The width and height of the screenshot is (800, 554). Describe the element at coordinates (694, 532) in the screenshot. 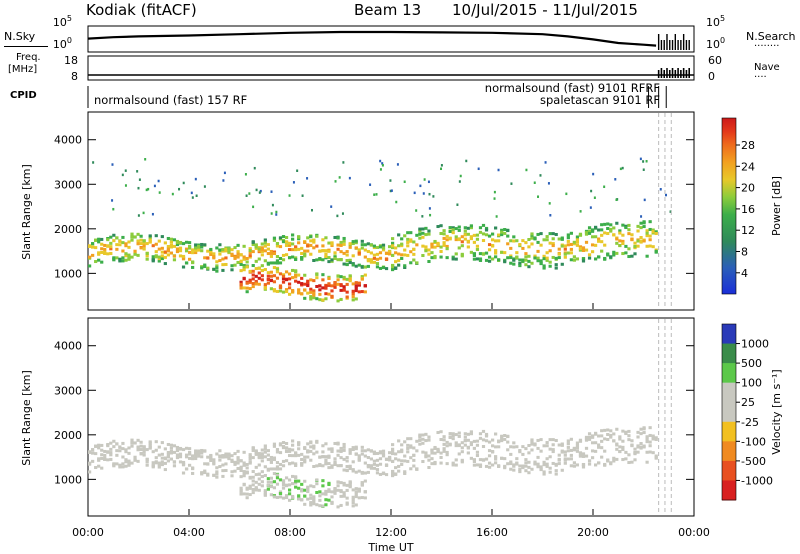

I see `xtick-label: 00:00` at that location.